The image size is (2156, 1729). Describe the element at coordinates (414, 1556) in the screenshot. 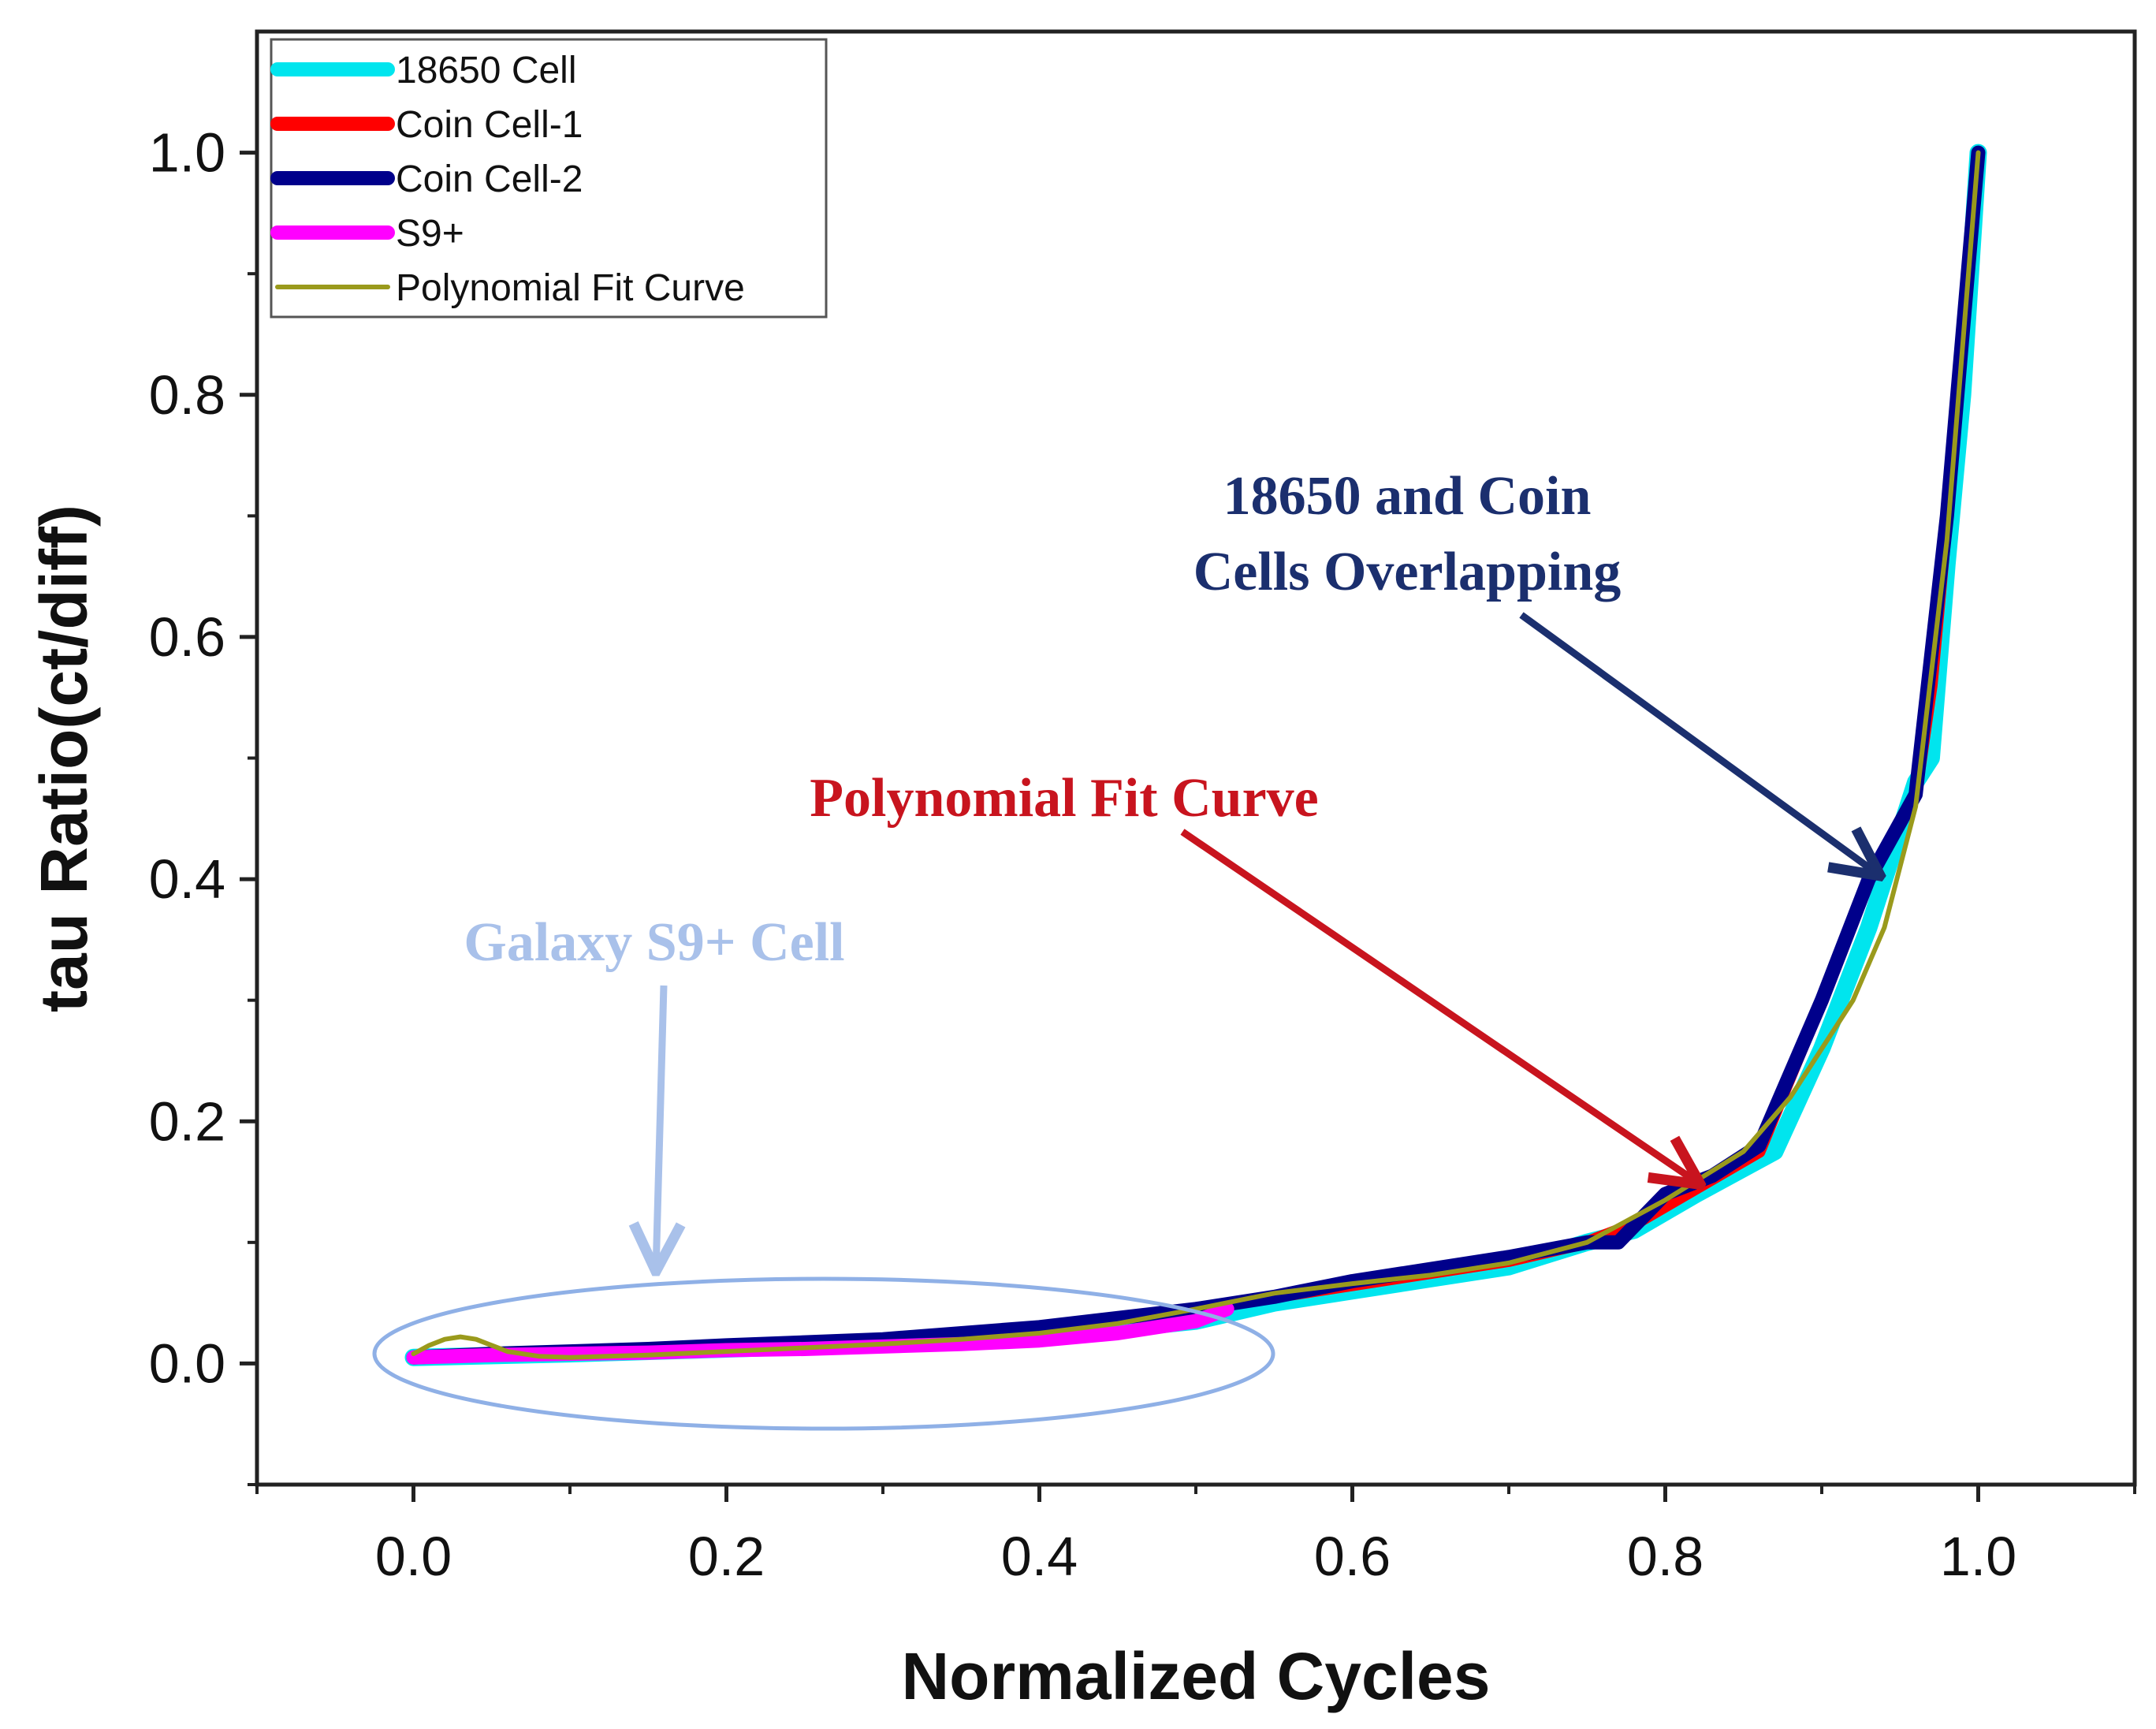

I see `x-tick-label: 0.0` at that location.